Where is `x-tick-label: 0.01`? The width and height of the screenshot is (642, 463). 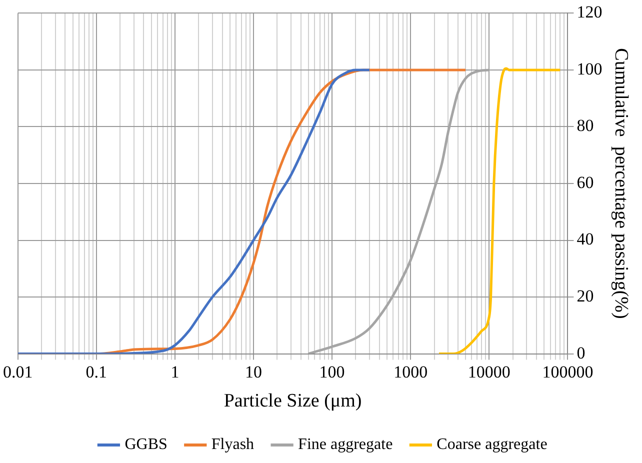
x-tick-label: 0.01 is located at coordinates (18, 372).